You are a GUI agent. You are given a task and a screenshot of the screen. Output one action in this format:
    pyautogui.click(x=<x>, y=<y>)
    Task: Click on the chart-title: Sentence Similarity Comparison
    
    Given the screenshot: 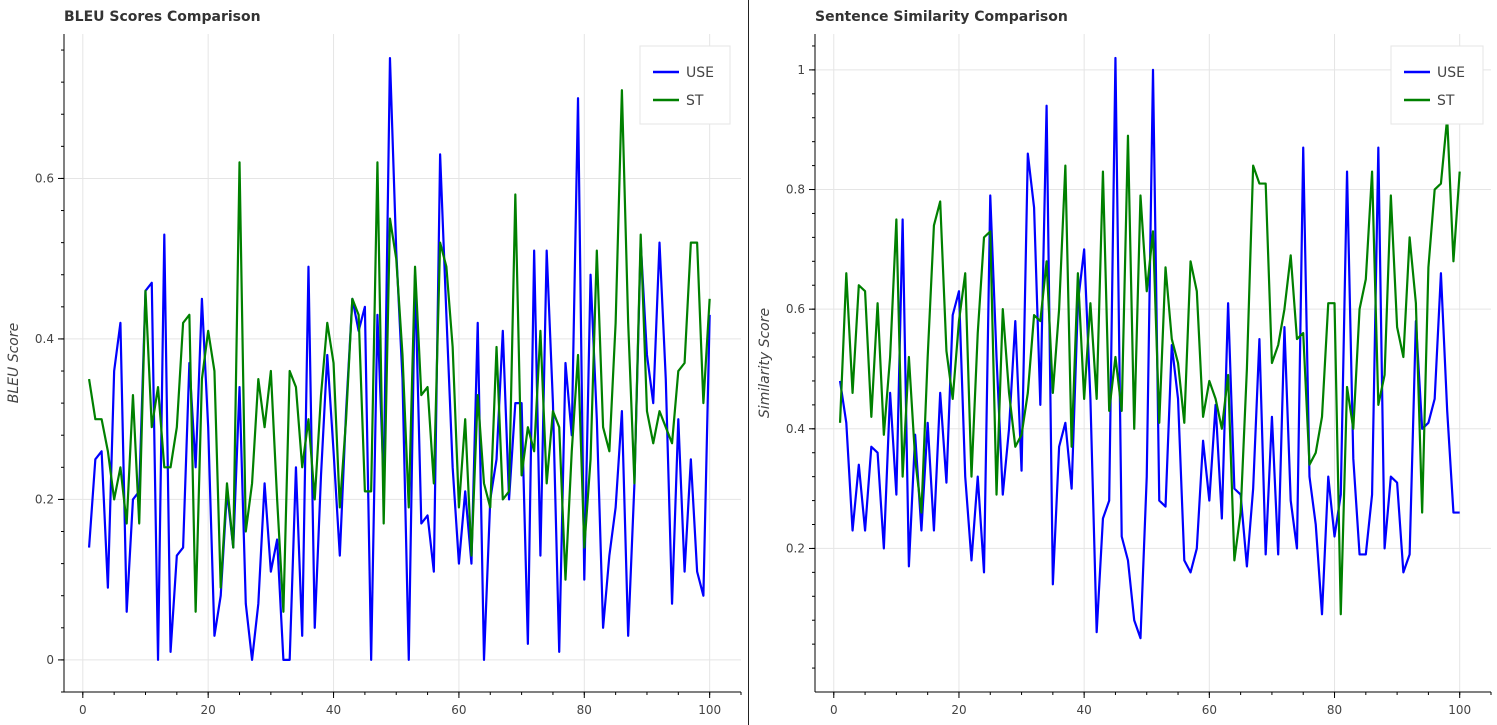 What is the action you would take?
    pyautogui.click(x=941, y=17)
    